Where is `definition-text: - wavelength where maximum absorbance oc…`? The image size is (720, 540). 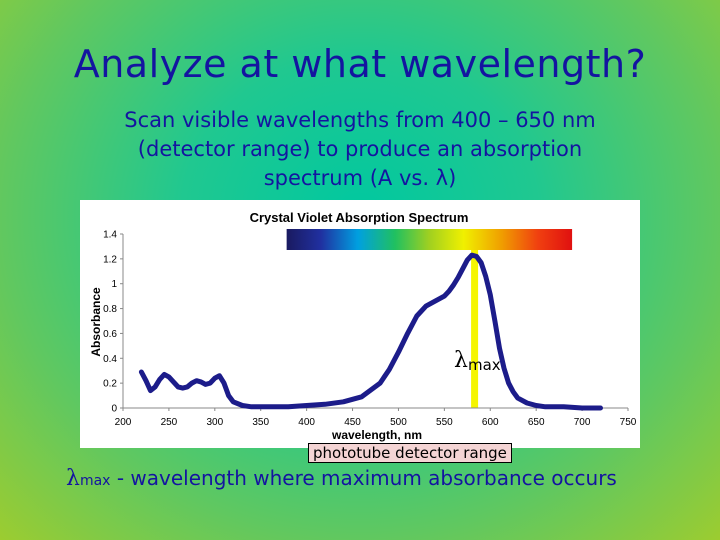
definition-text: - wavelength where maximum absorbance oc… is located at coordinates (363, 478).